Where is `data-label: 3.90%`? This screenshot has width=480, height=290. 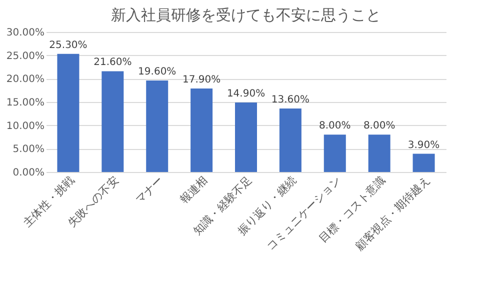
data-label: 3.90% is located at coordinates (424, 145).